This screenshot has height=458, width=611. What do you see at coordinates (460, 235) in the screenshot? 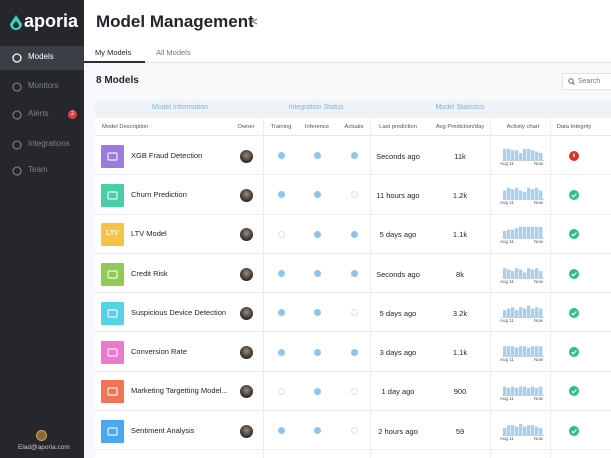
I see `avg-prediction: 1.1k` at bounding box center [460, 235].